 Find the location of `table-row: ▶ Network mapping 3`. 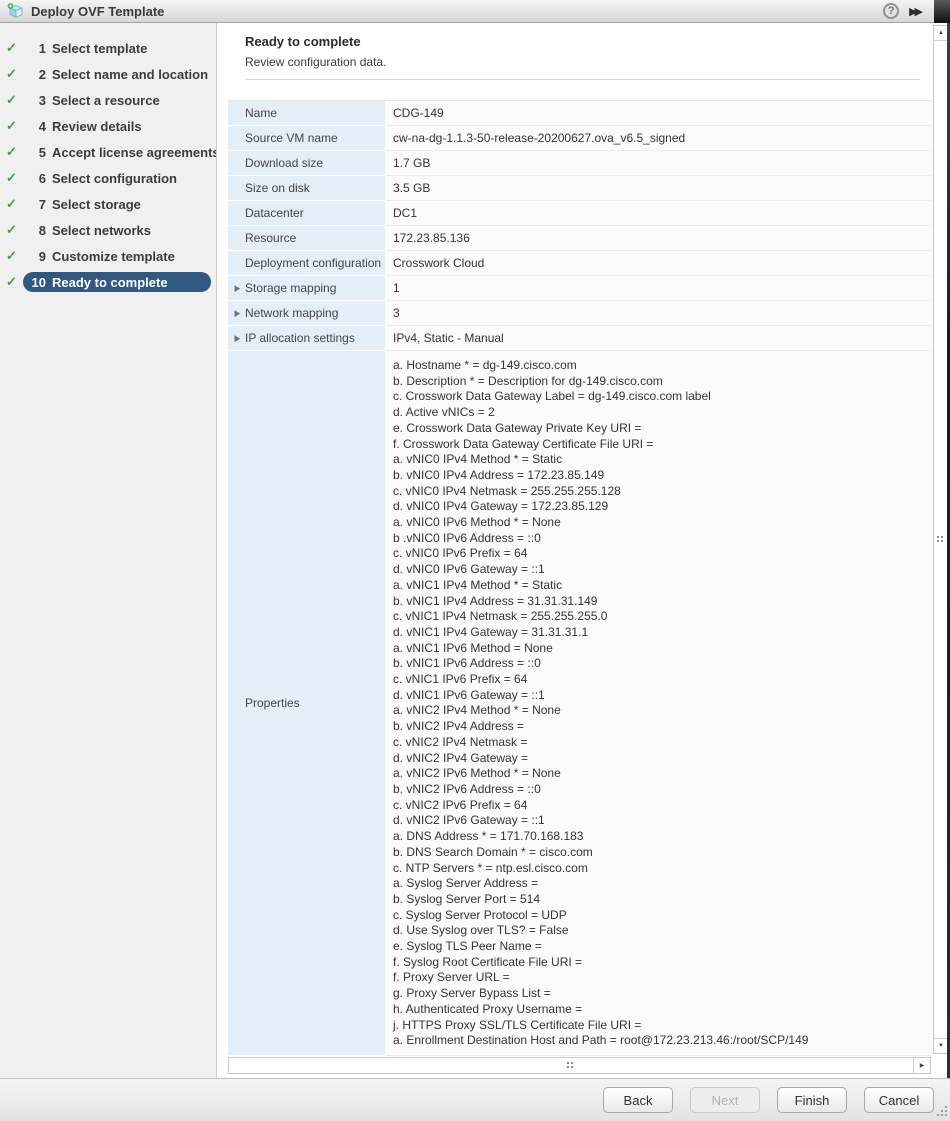

table-row: ▶ Network mapping 3 is located at coordinates (580, 313).